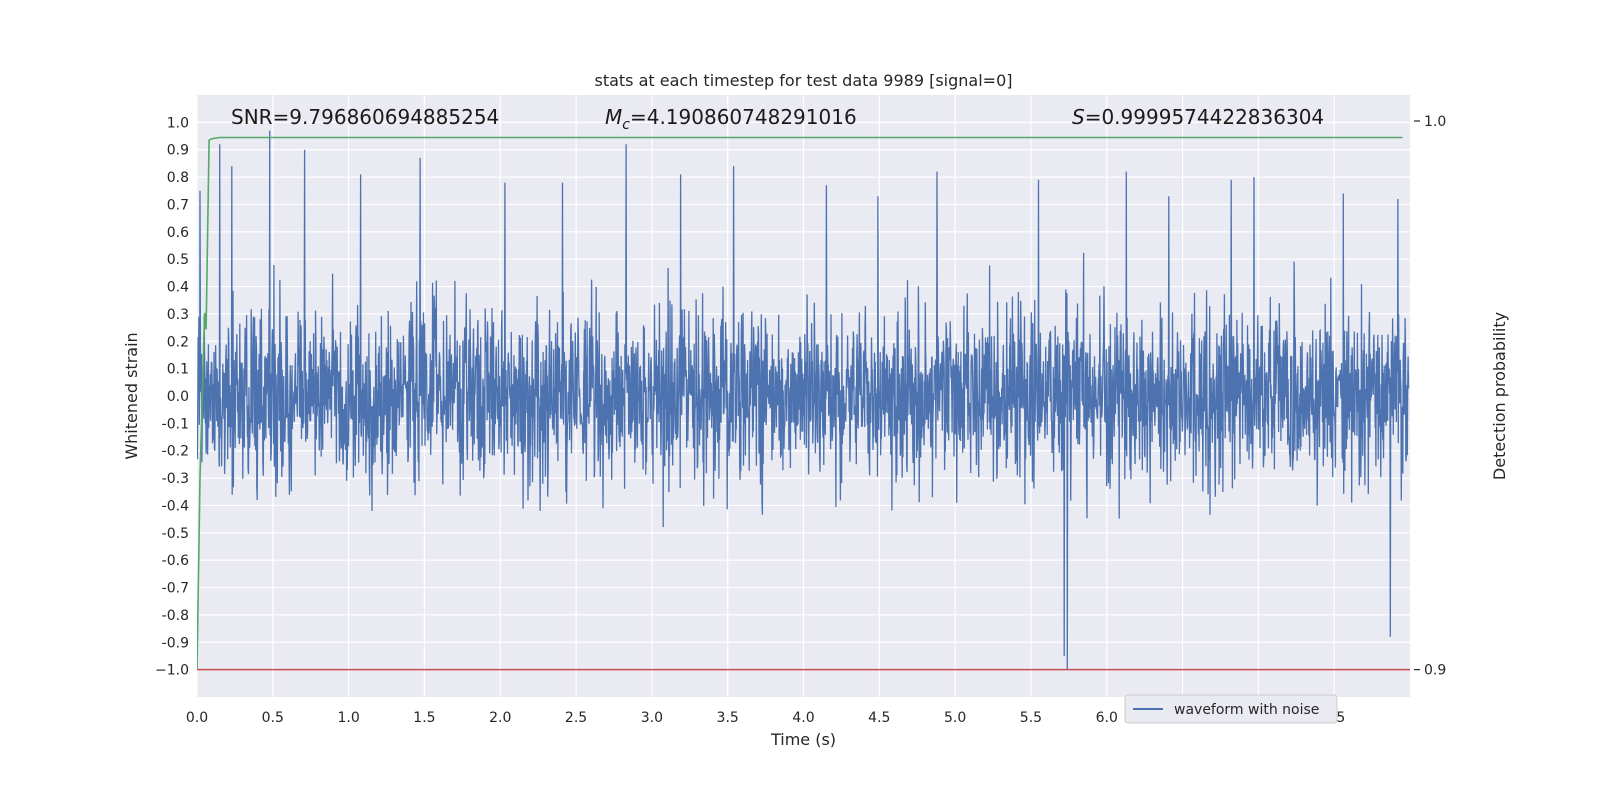 The height and width of the screenshot is (800, 1600). I want to click on legend-box, so click(1231, 709).